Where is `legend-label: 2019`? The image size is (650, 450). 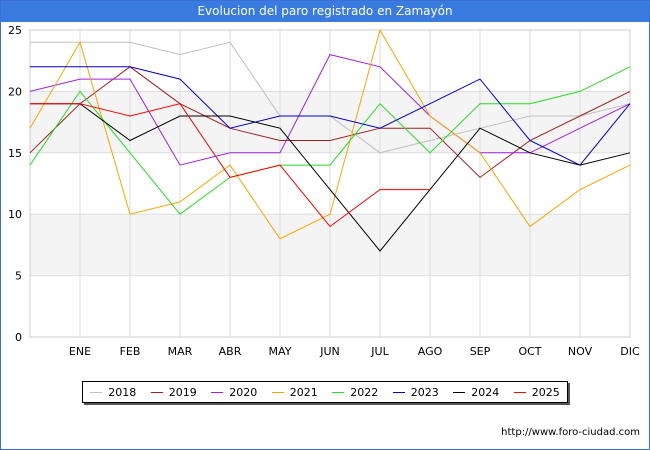 legend-label: 2019 is located at coordinates (182, 392).